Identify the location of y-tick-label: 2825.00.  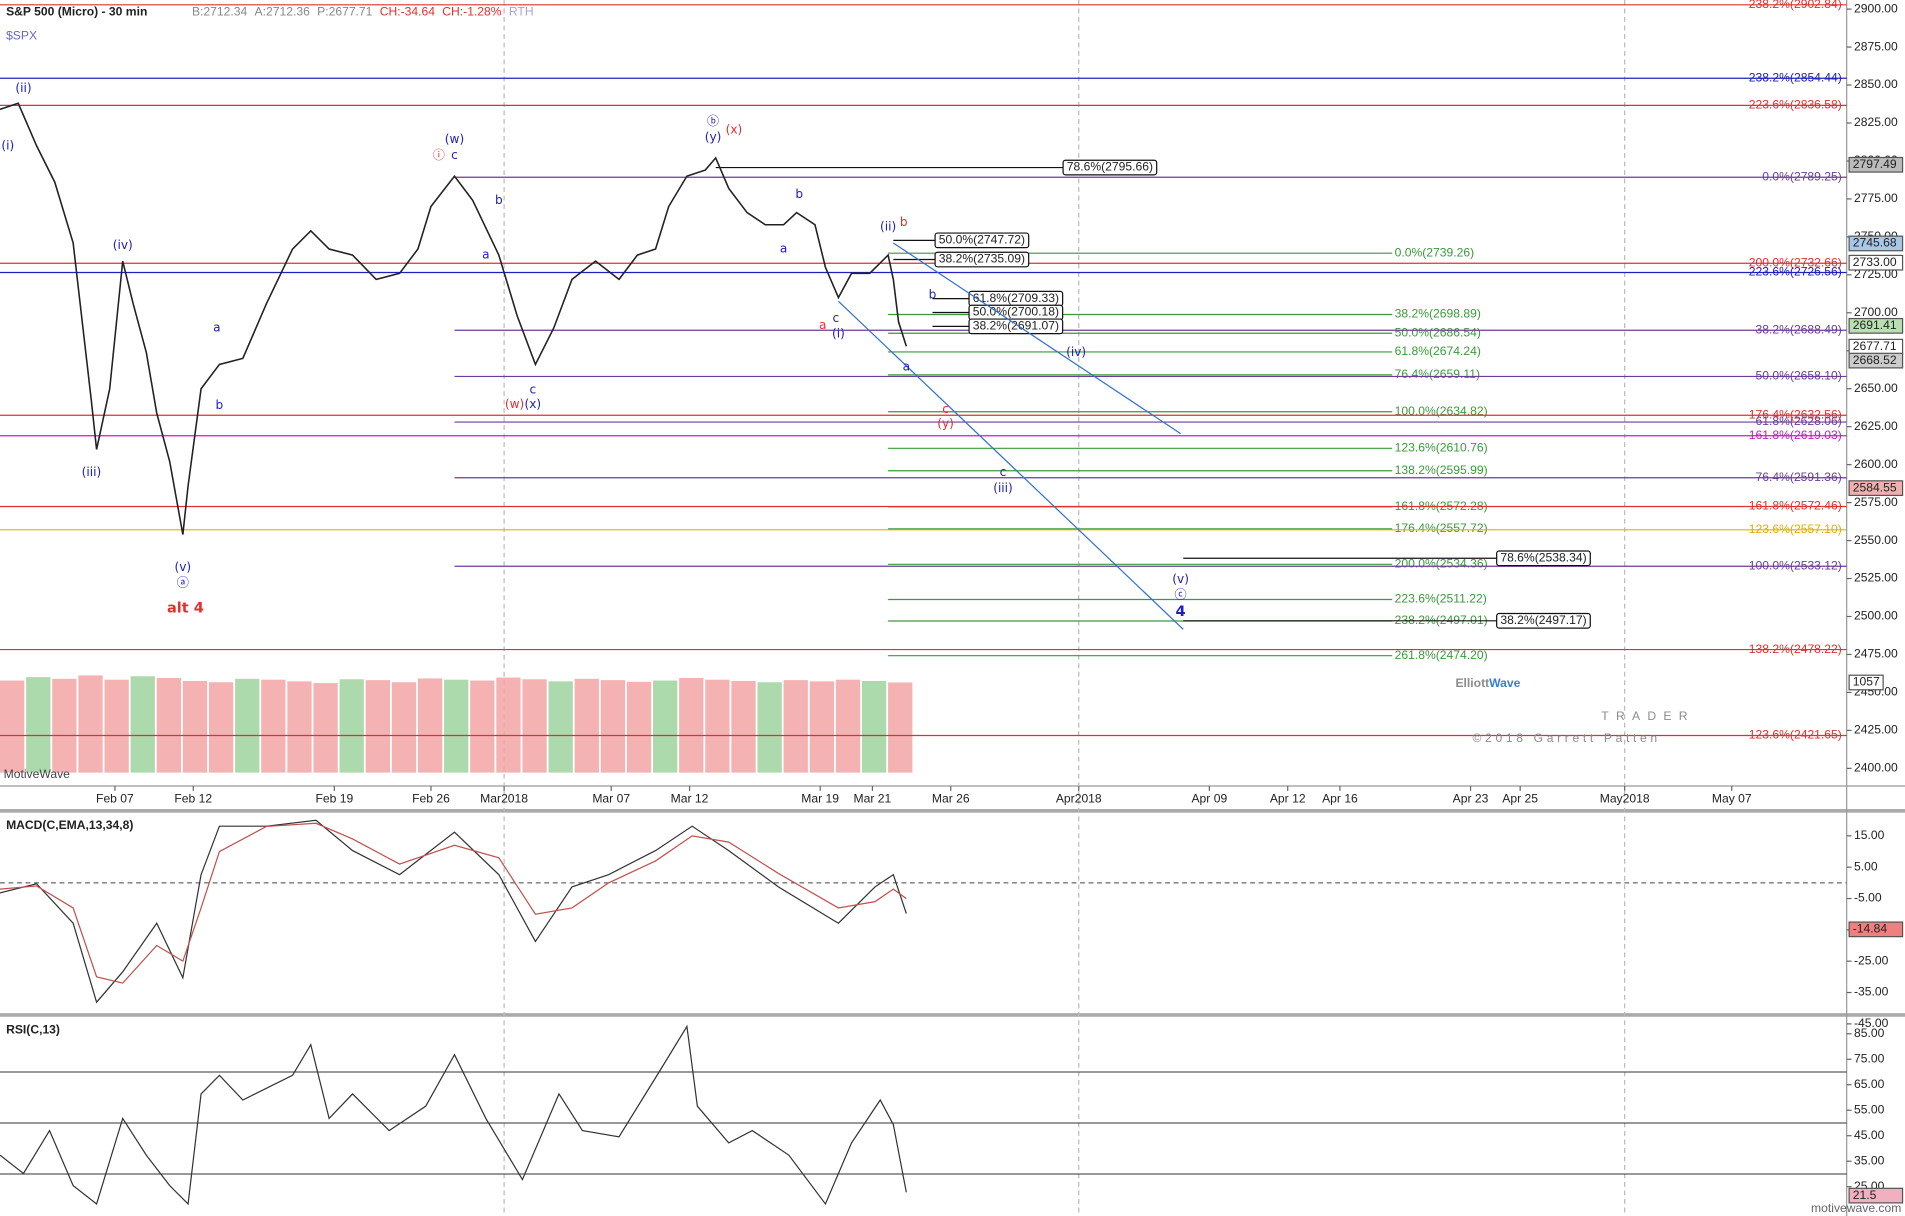
(1876, 122).